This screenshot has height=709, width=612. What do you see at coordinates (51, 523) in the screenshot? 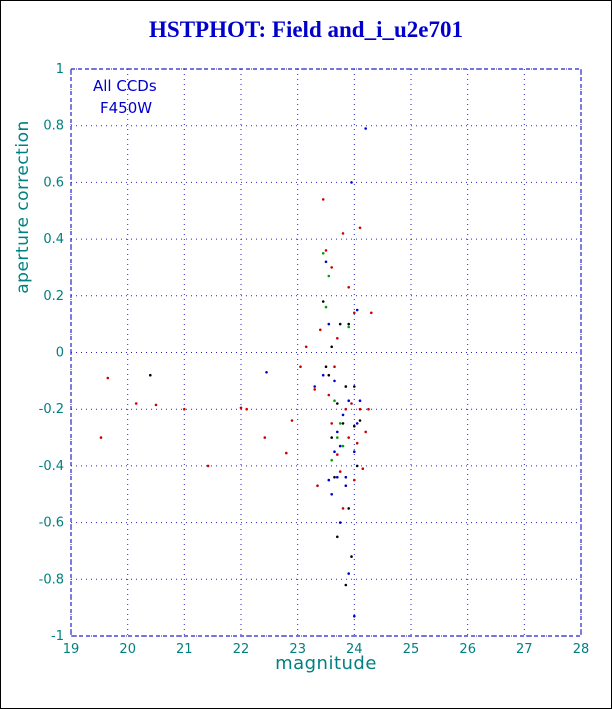
I see `svg-text: -0.6` at bounding box center [51, 523].